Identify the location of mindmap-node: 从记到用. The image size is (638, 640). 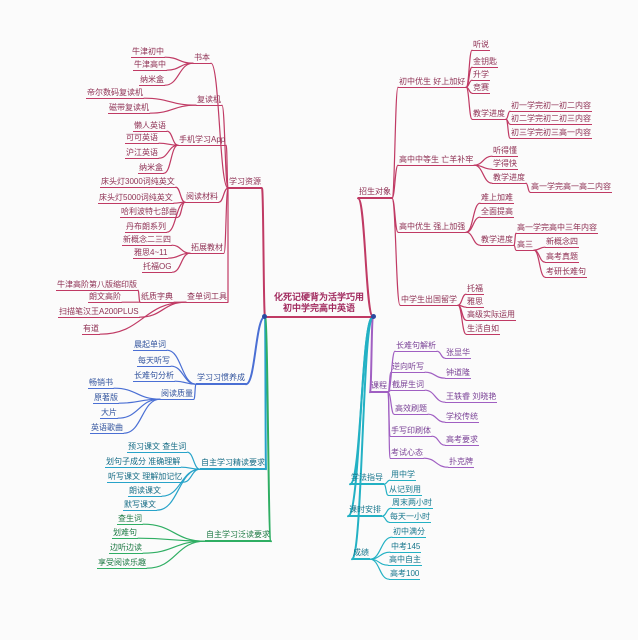
(405, 491).